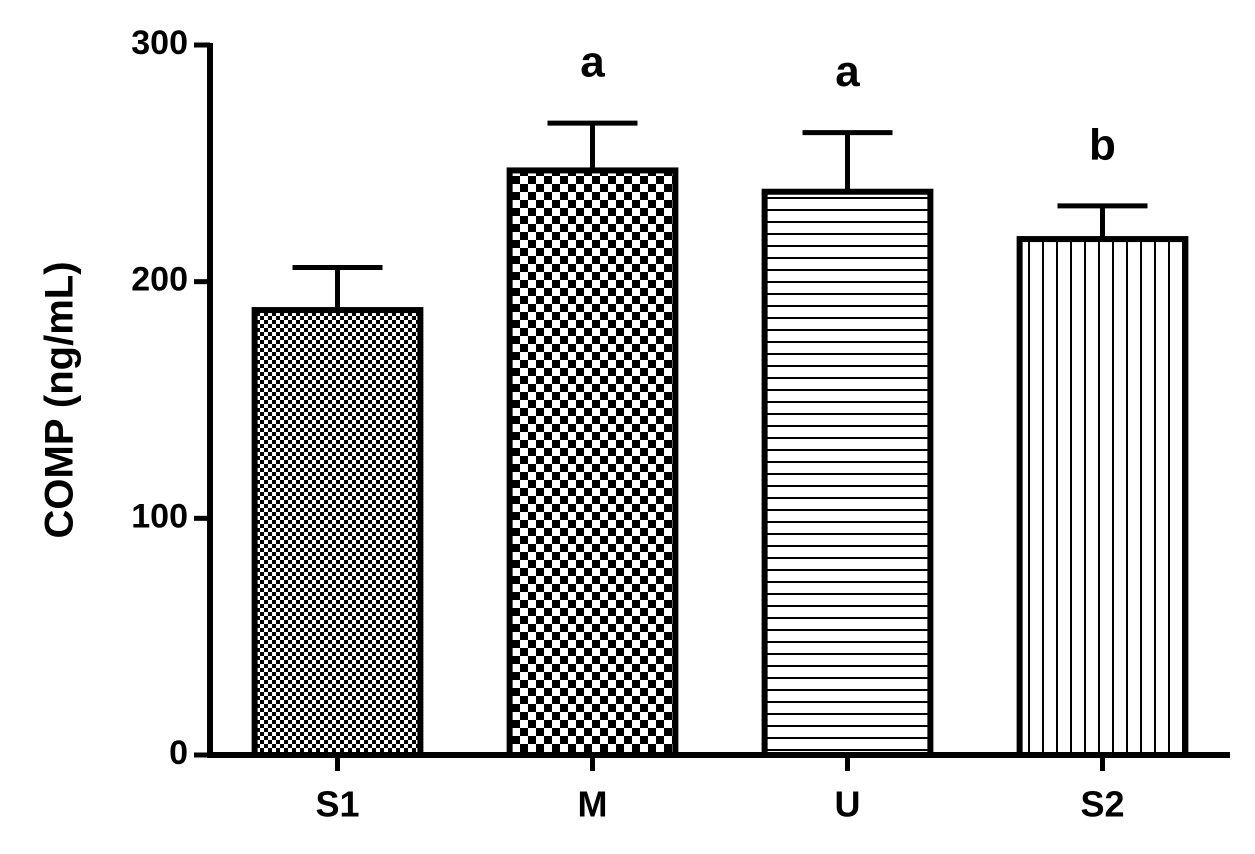  What do you see at coordinates (159, 280) in the screenshot?
I see `y-tick-label: 200` at bounding box center [159, 280].